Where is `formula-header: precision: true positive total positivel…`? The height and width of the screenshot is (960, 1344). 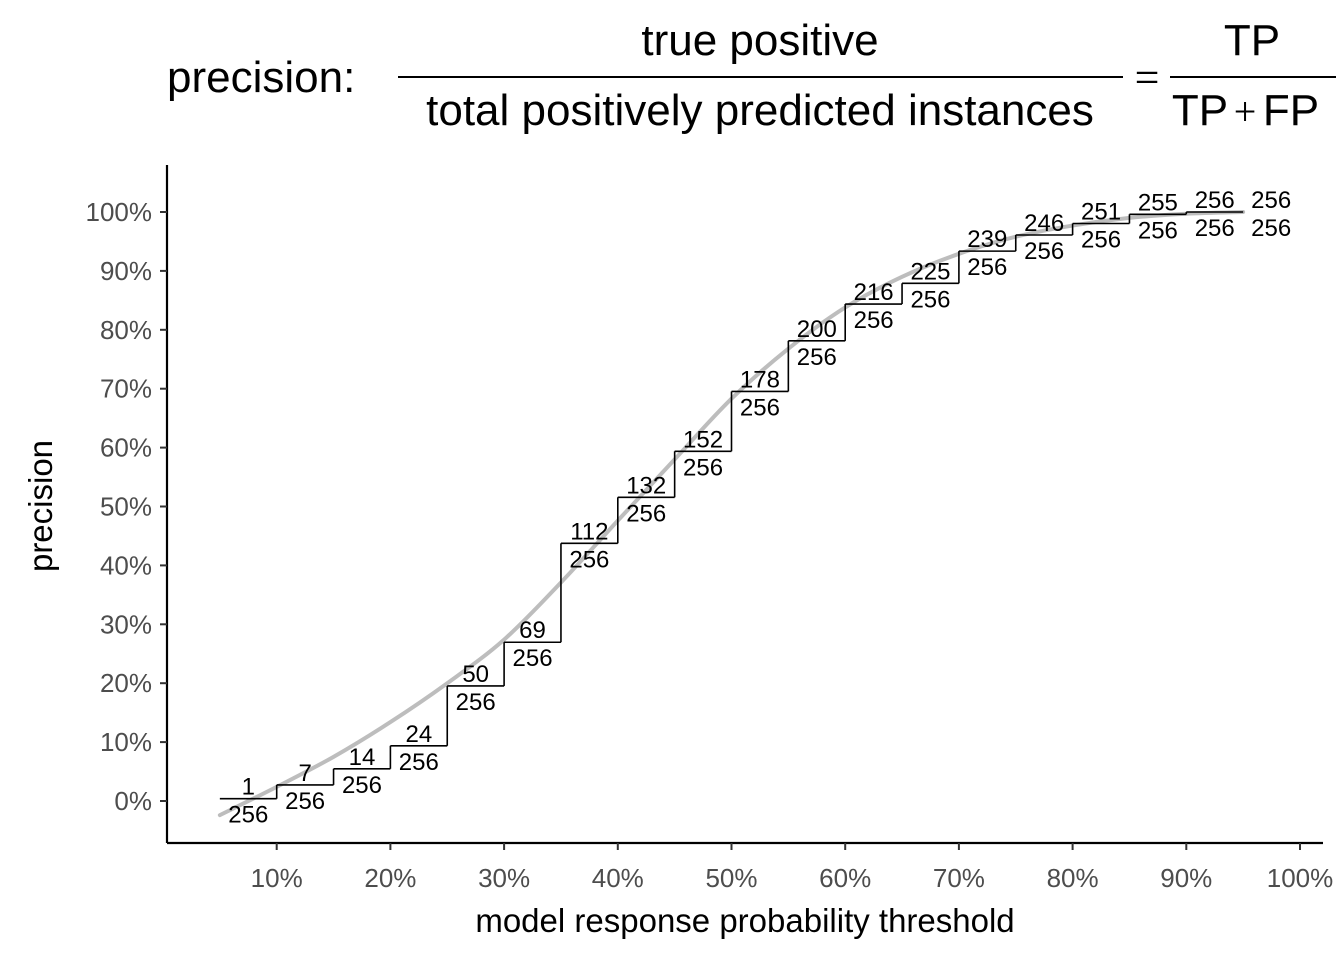
formula-header: precision: true positive total positivel… is located at coordinates (751, 75).